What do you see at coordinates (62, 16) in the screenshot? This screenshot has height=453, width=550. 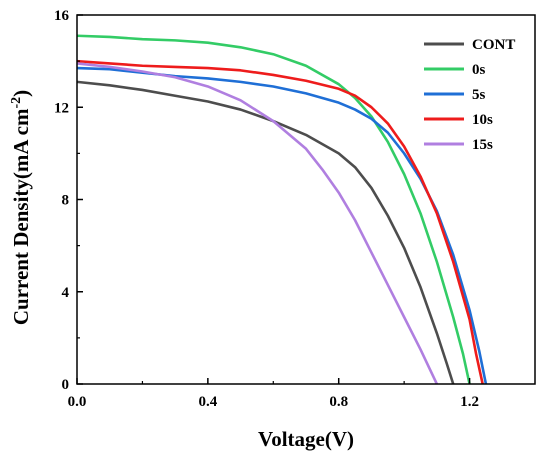 I see `y-tick-label: 16` at bounding box center [62, 16].